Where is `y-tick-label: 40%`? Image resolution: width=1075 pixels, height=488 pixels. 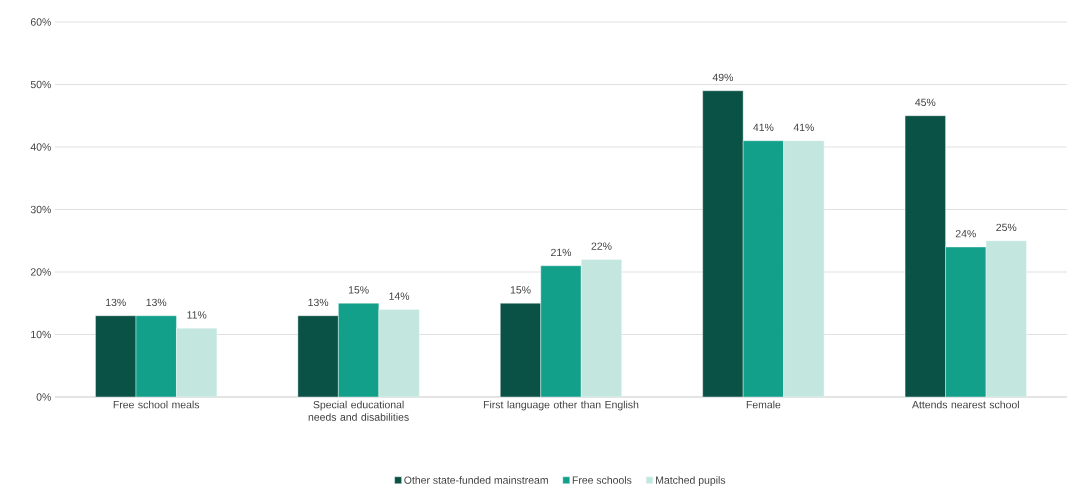 y-tick-label: 40% is located at coordinates (40, 147).